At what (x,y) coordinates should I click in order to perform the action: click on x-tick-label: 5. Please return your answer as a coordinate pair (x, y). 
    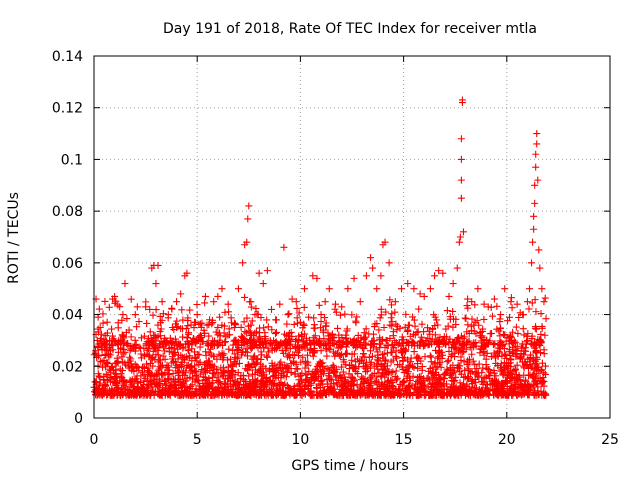
    Looking at the image, I should click on (197, 440).